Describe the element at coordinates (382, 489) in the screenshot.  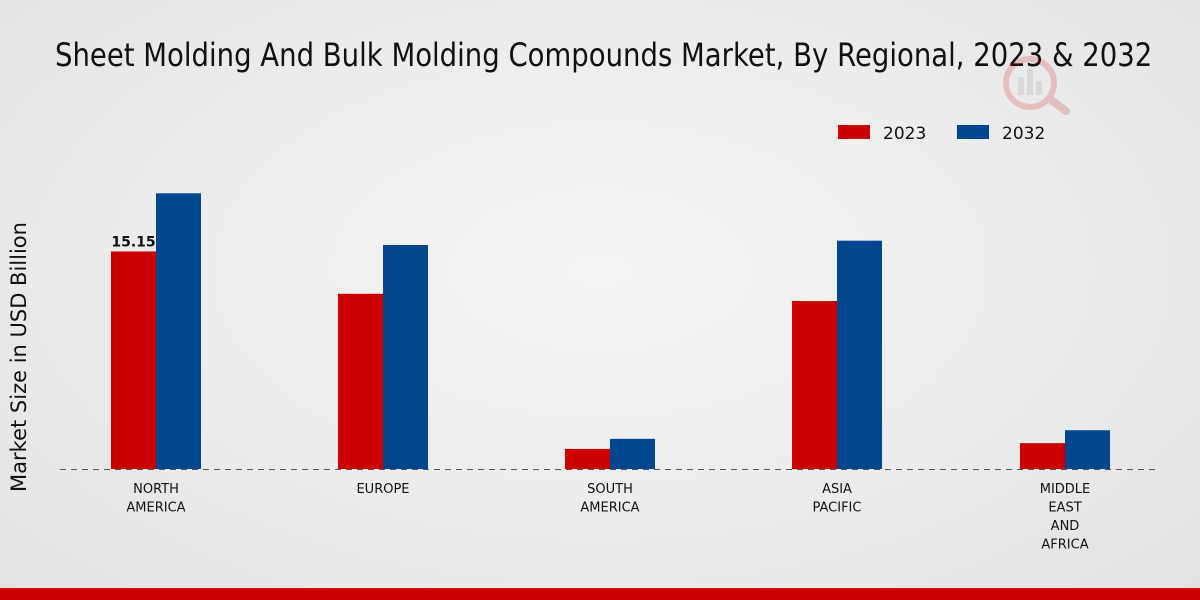
I see `x-tick-label-1: EUROPE` at that location.